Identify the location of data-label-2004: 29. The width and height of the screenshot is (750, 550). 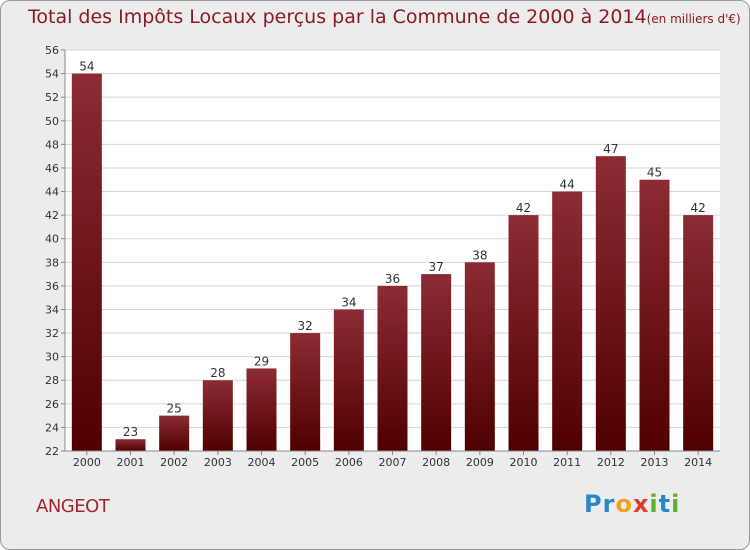
(261, 361).